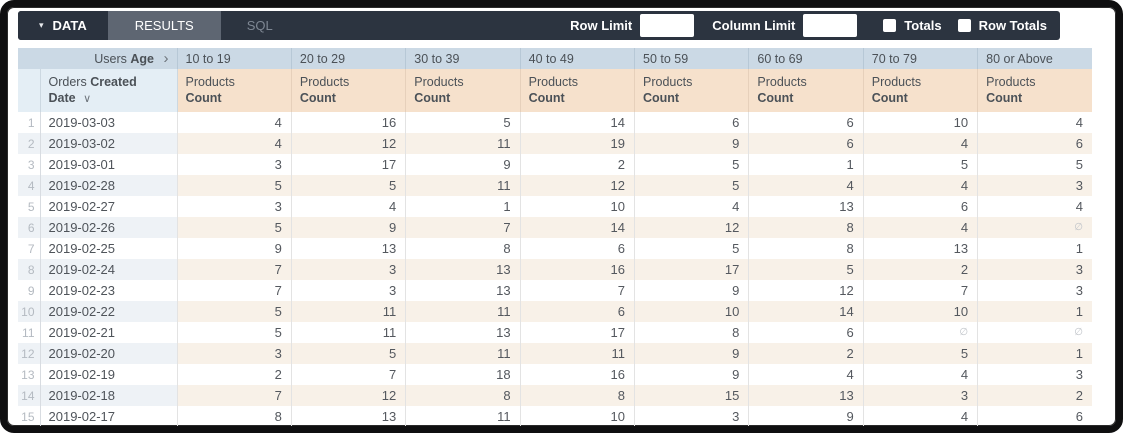 Image resolution: width=1123 pixels, height=433 pixels. What do you see at coordinates (964, 25) in the screenshot?
I see `row-totals-checkbox` at bounding box center [964, 25].